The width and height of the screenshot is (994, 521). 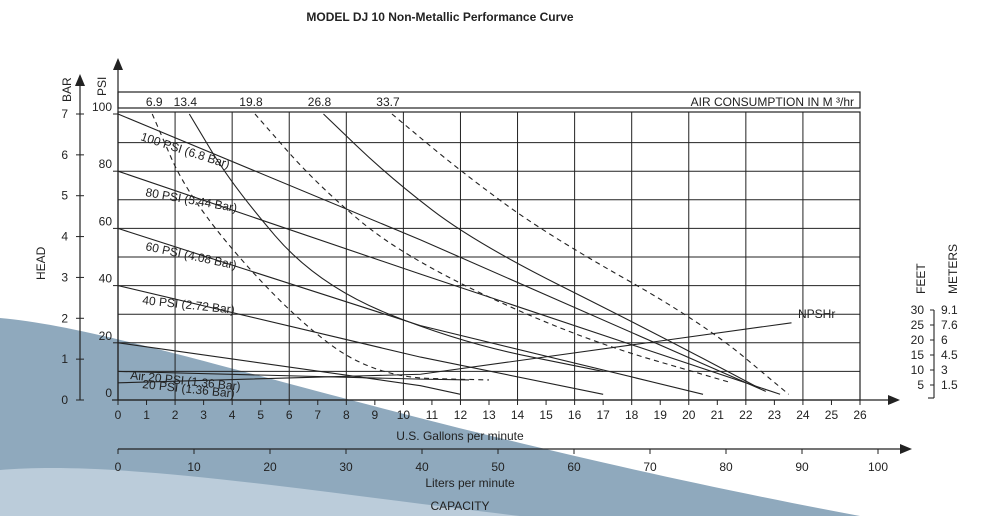 I want to click on gpm-tick-label: 26, so click(x=860, y=415).